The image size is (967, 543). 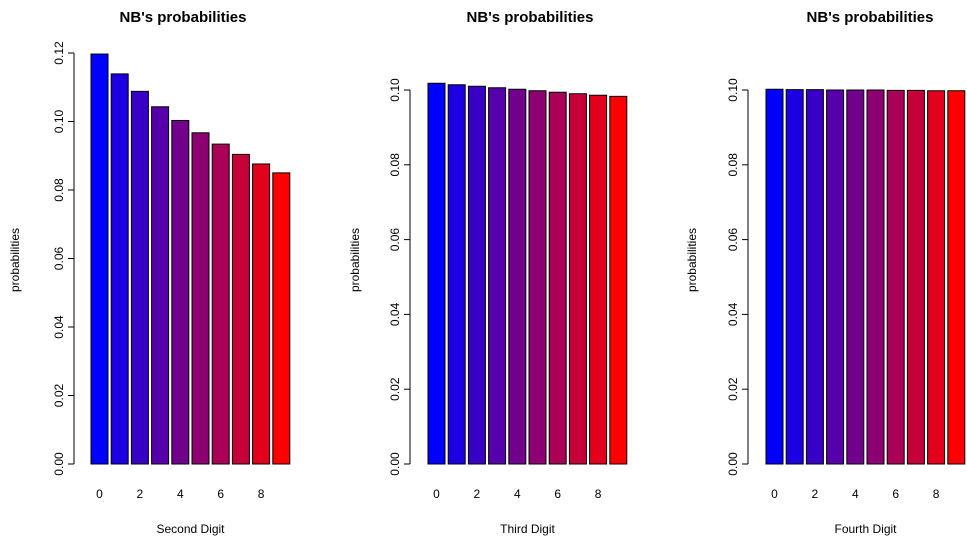 I want to click on x-axis-label: Second Digit, so click(x=190, y=529).